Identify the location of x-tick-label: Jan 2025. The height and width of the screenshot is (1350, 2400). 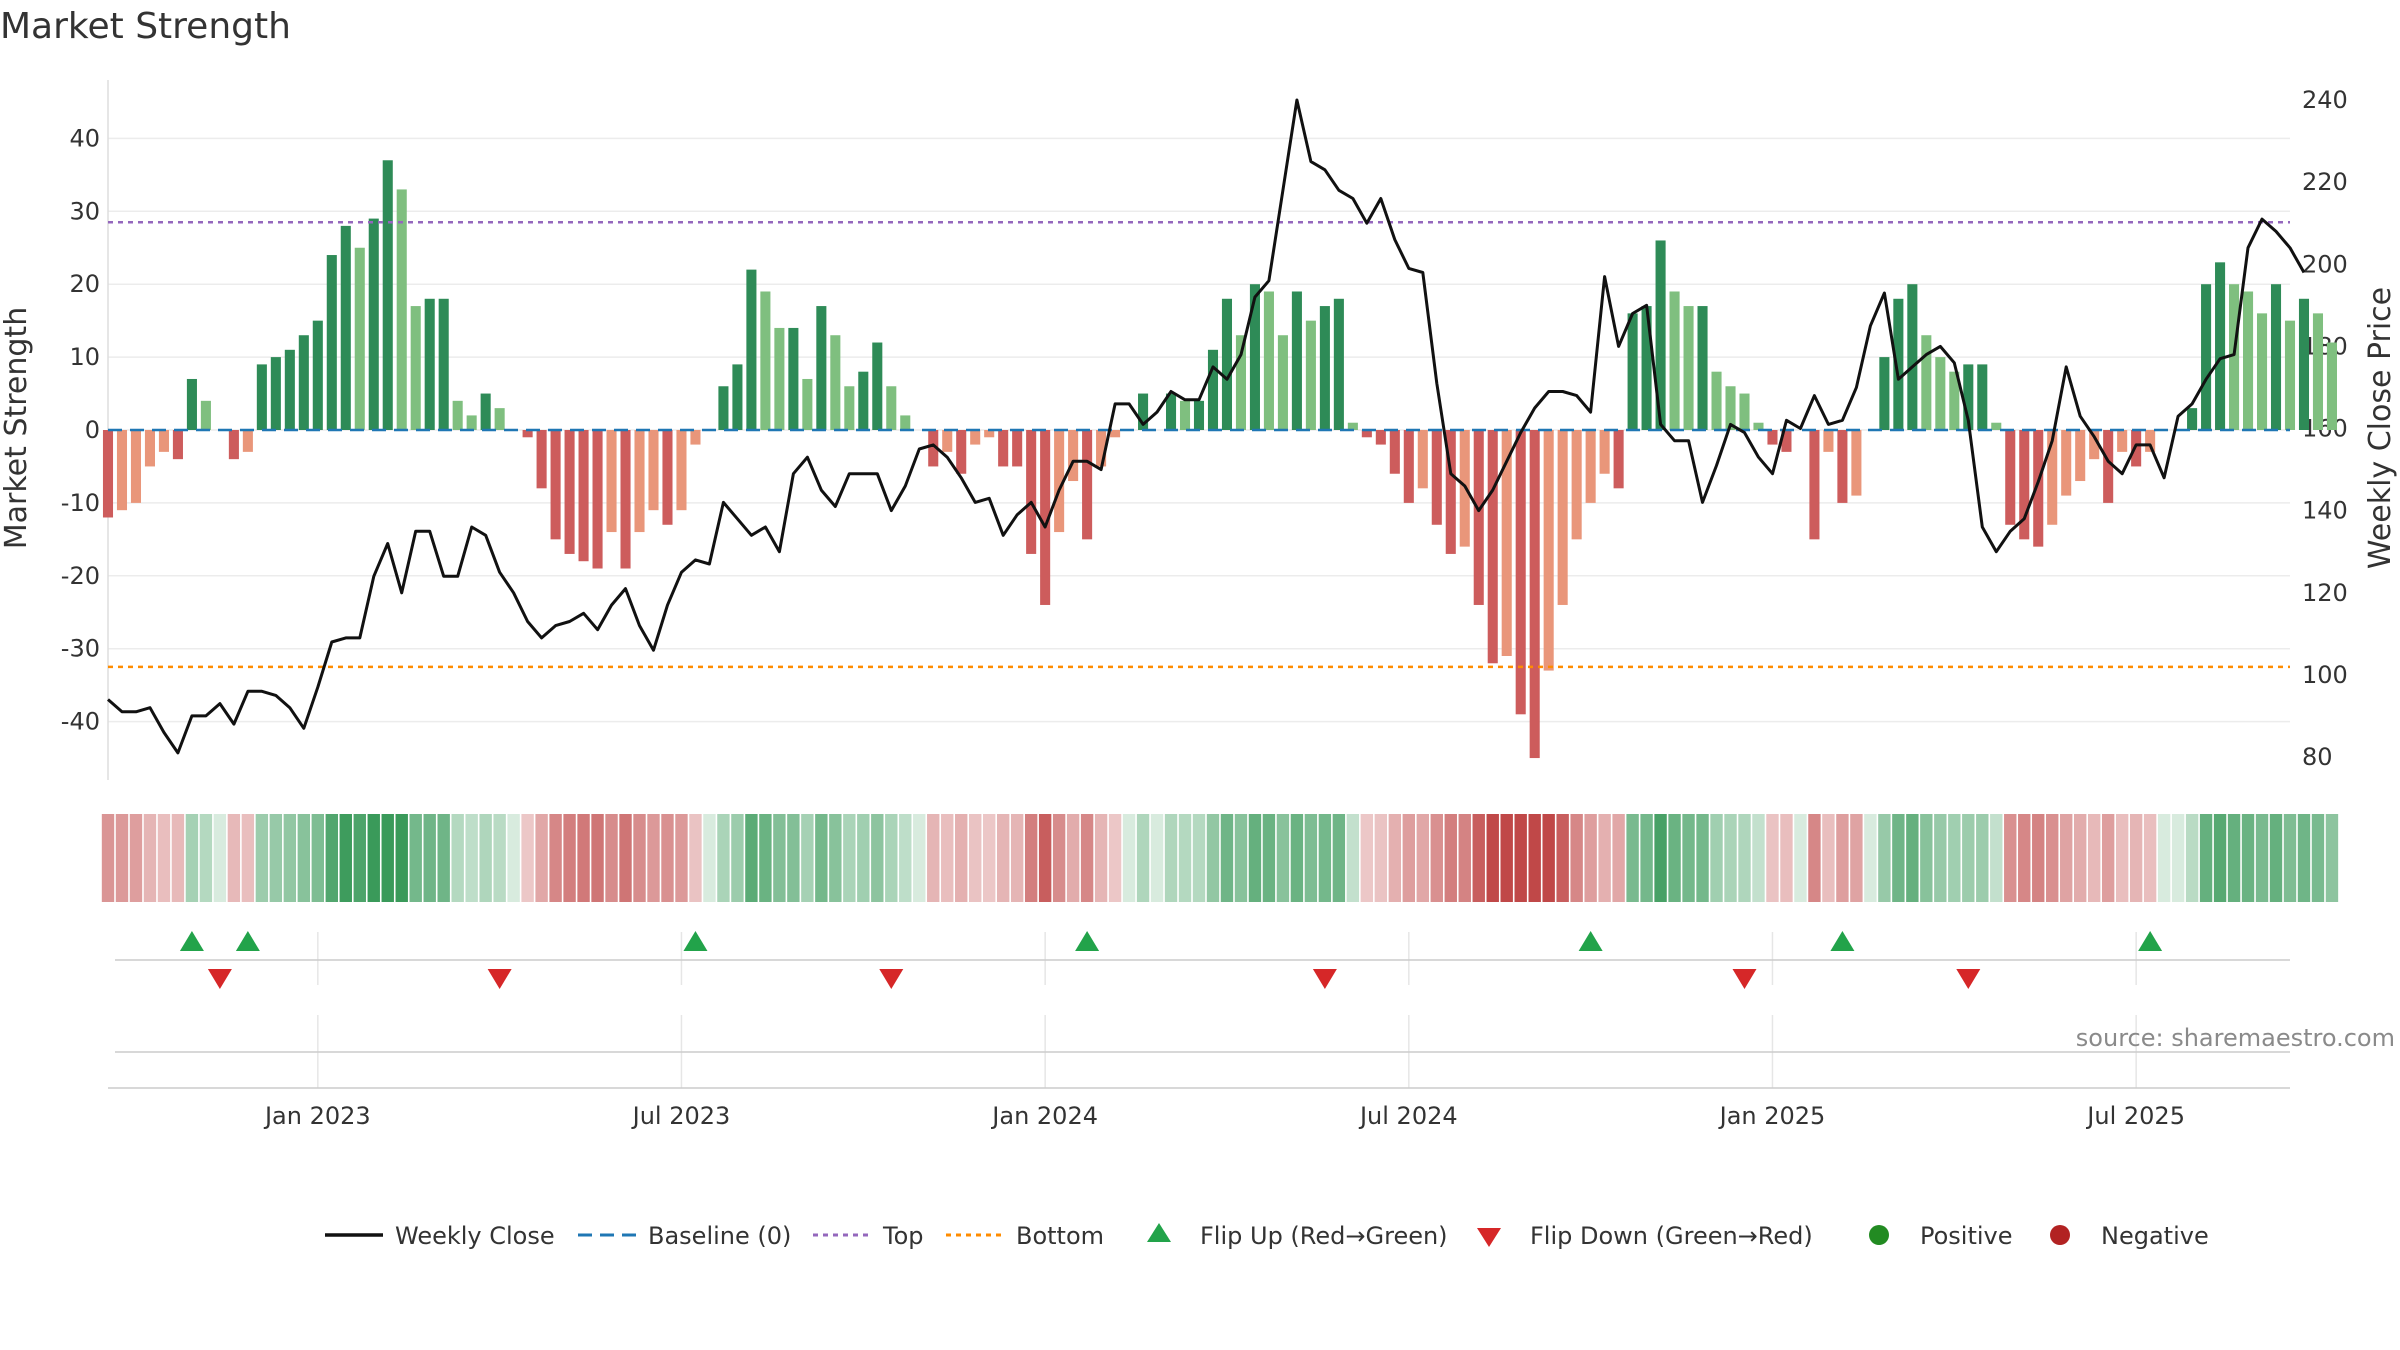
(1772, 1116).